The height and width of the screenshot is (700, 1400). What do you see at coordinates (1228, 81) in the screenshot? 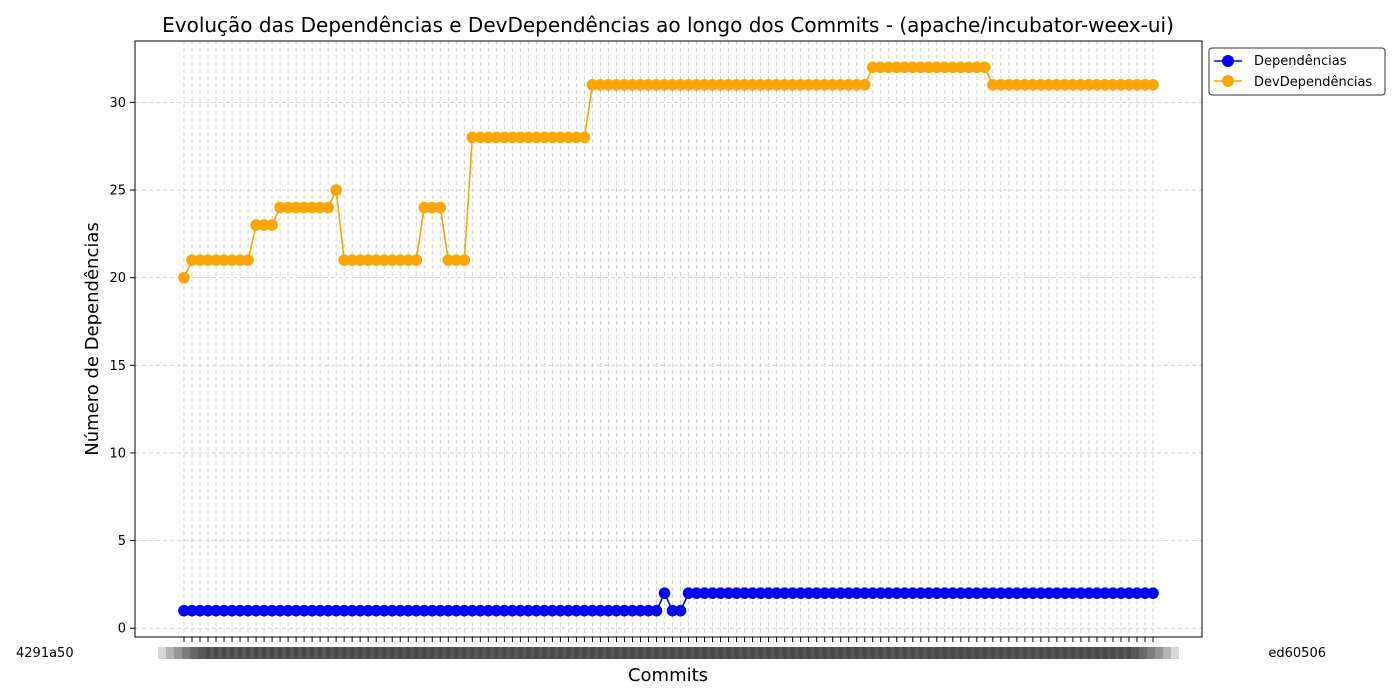
I see `legend-marker-devdependencias` at bounding box center [1228, 81].